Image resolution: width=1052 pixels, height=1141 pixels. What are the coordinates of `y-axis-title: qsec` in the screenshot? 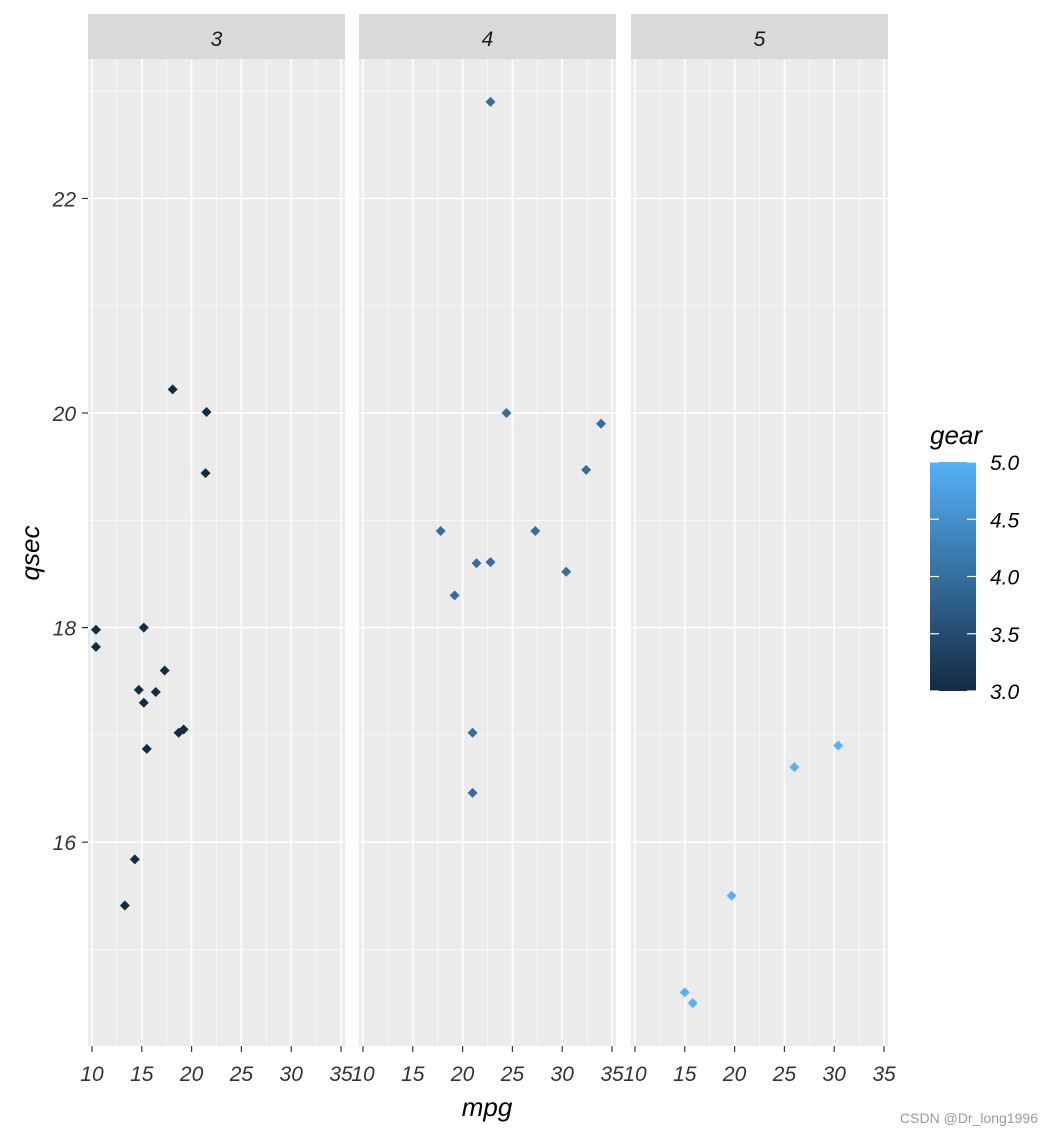 It's located at (30, 553).